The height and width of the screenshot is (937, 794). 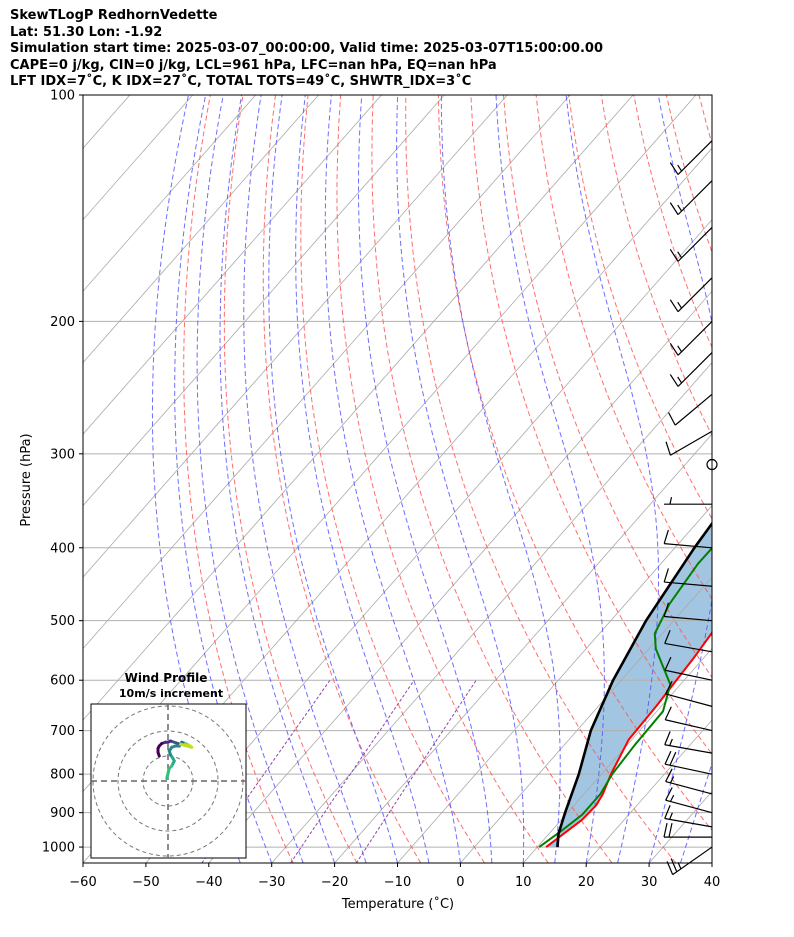 I want to click on y-tick-label: 600, so click(x=62, y=681).